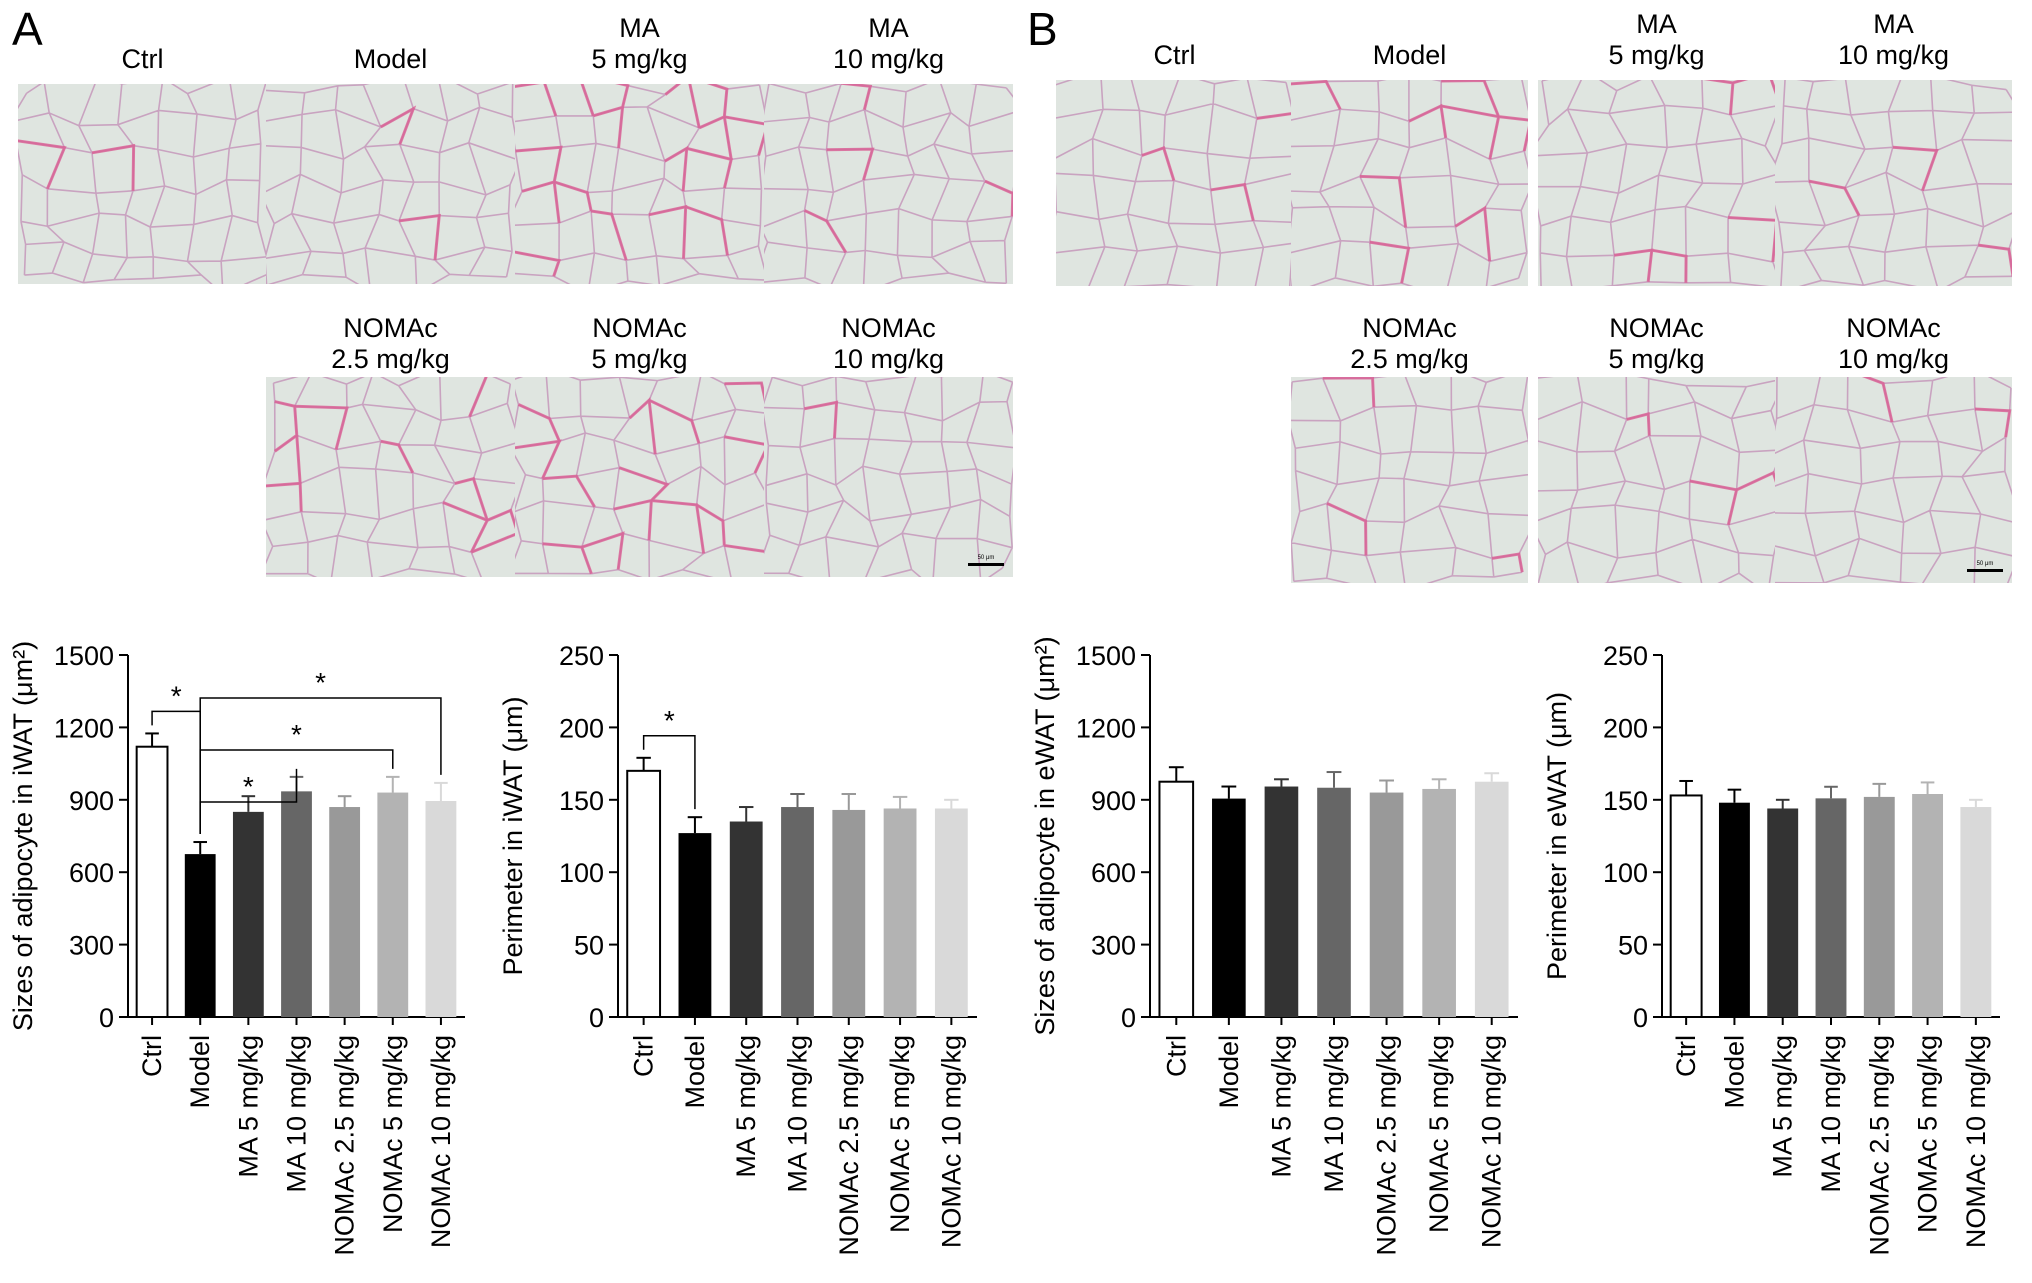  I want to click on chart-0-ytick-label-4: 1200, so click(84, 728).